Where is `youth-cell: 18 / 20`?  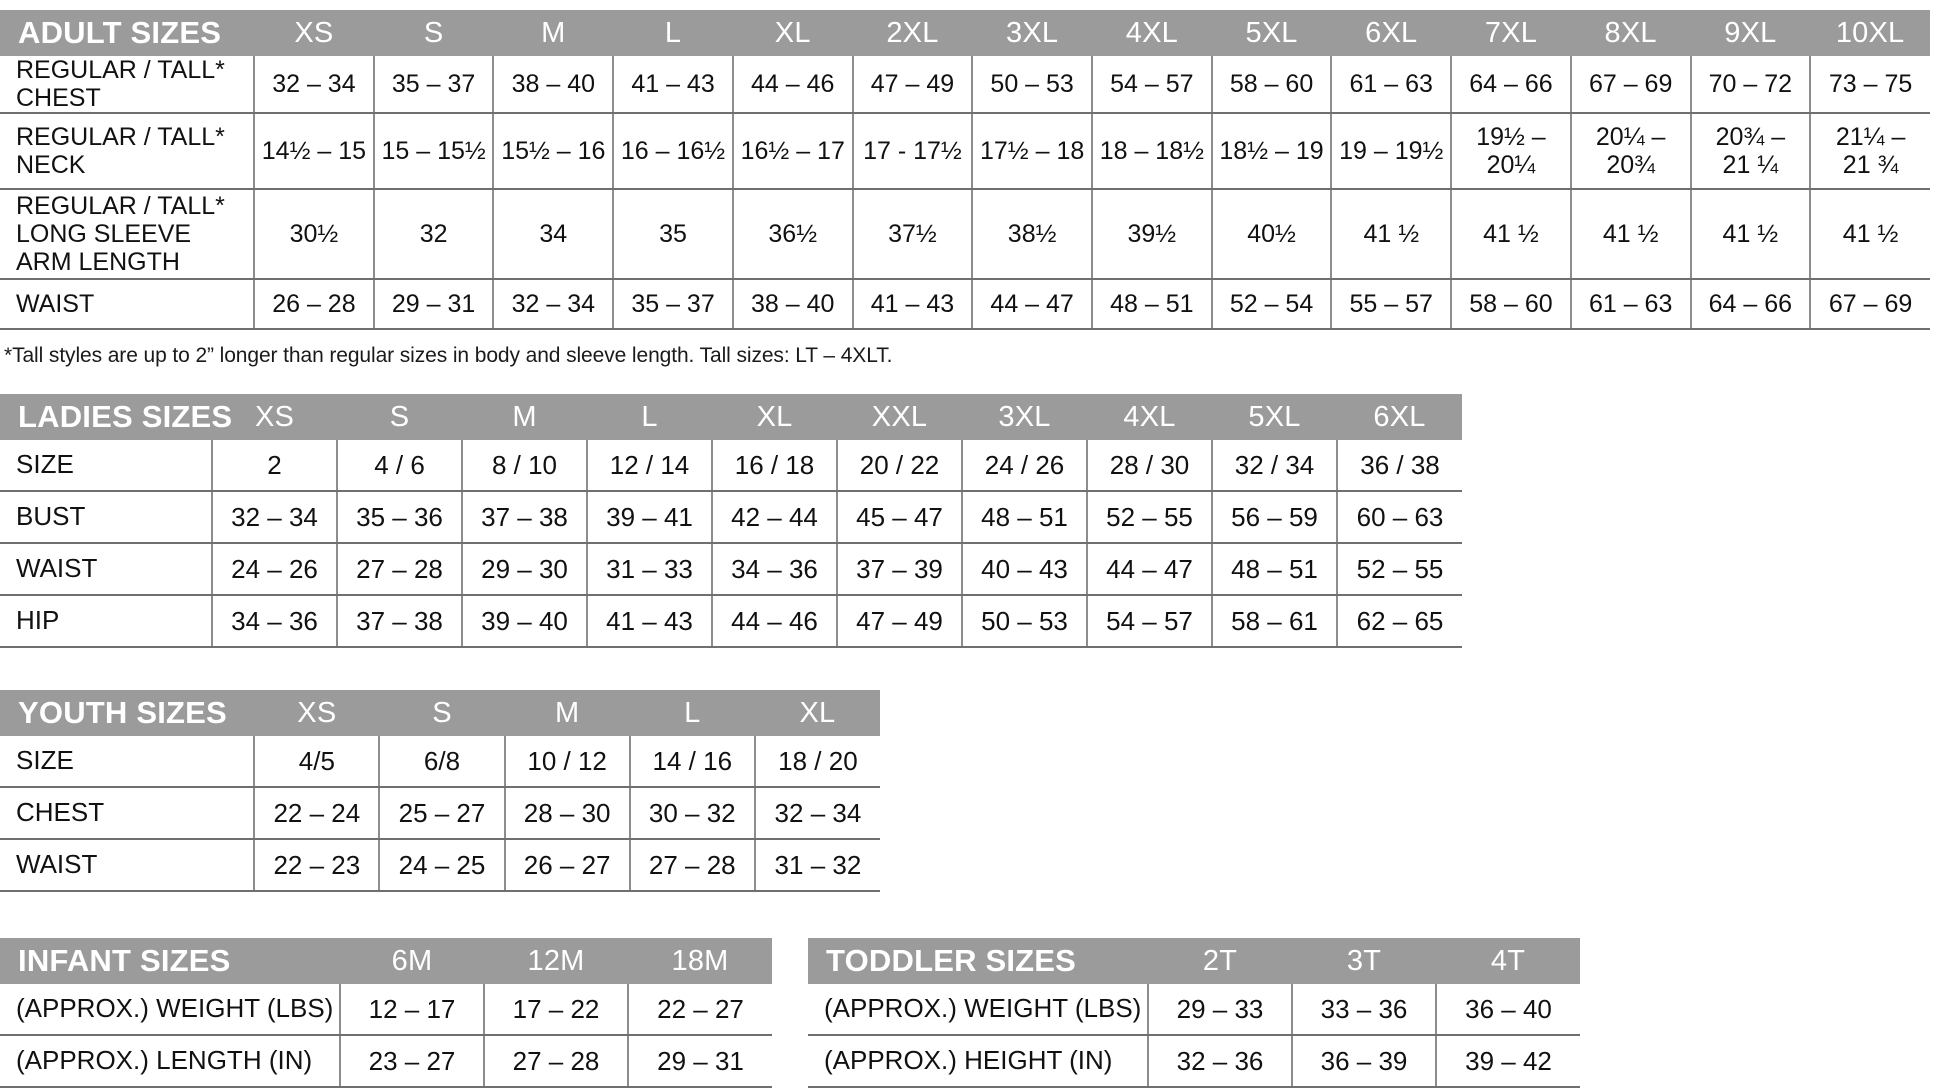 youth-cell: 18 / 20 is located at coordinates (817, 762).